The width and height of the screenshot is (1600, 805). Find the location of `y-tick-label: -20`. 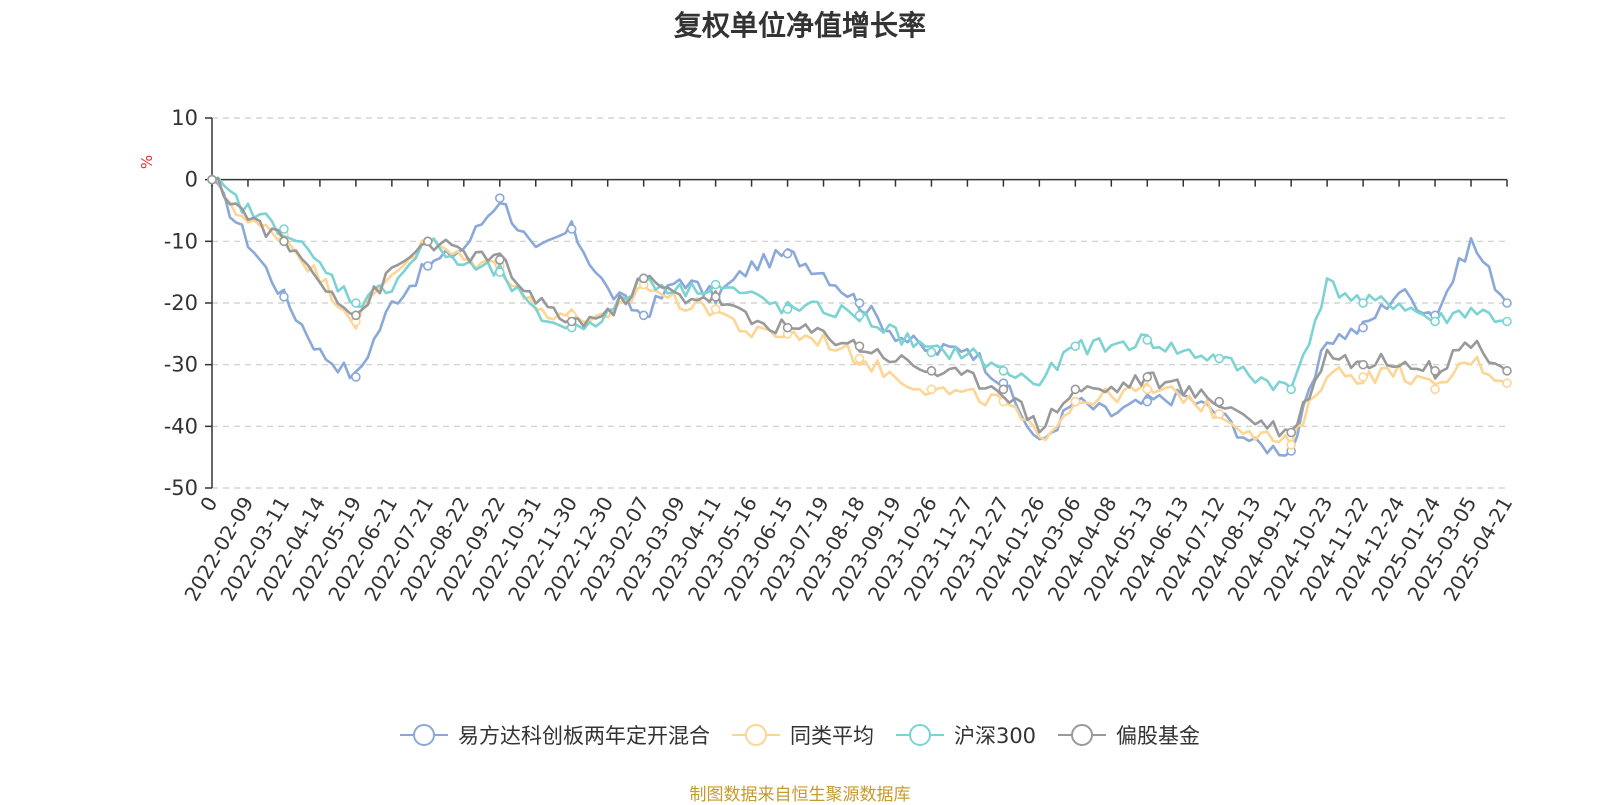

y-tick-label: -20 is located at coordinates (181, 303).